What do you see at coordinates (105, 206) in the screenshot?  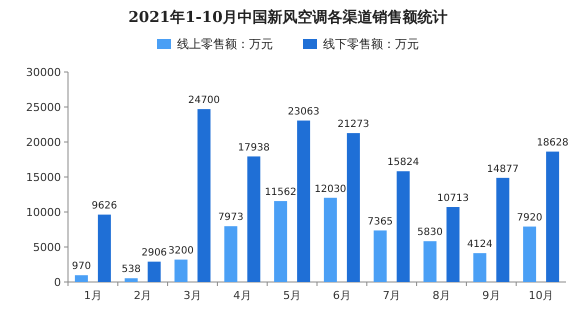 I see `data-label: 9626` at bounding box center [105, 206].